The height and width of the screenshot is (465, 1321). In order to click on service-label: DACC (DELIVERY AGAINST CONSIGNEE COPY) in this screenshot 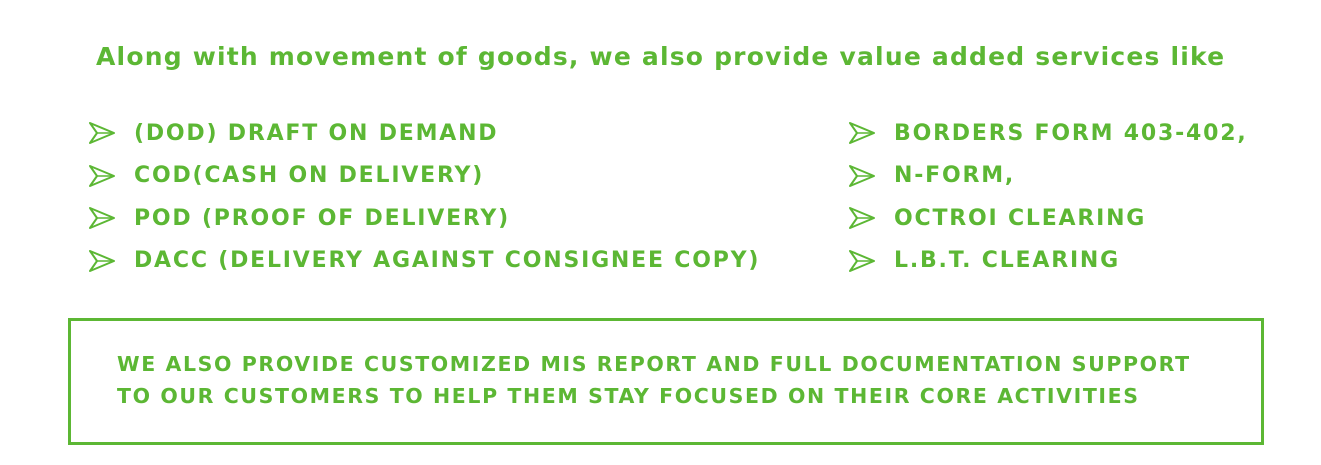, I will do `click(447, 261)`.